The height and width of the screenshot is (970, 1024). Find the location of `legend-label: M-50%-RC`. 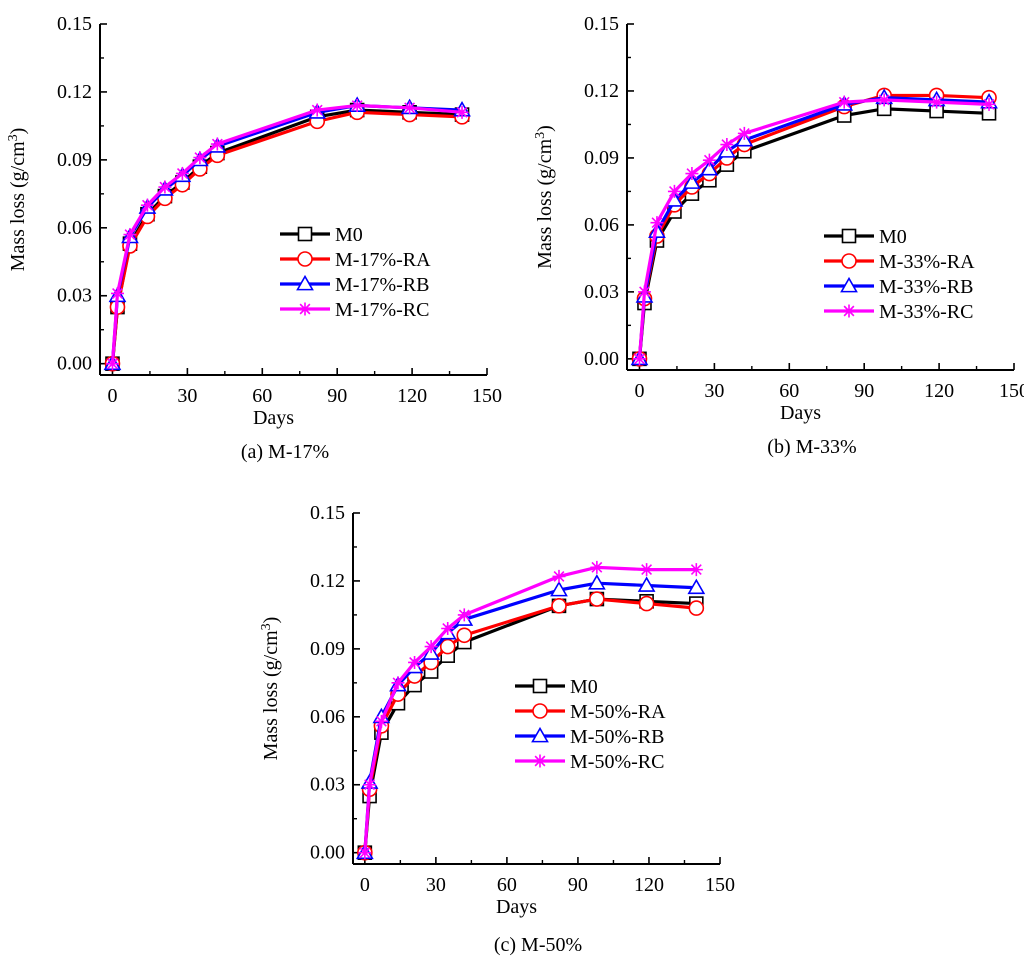

legend-label: M-50%-RC is located at coordinates (617, 762).